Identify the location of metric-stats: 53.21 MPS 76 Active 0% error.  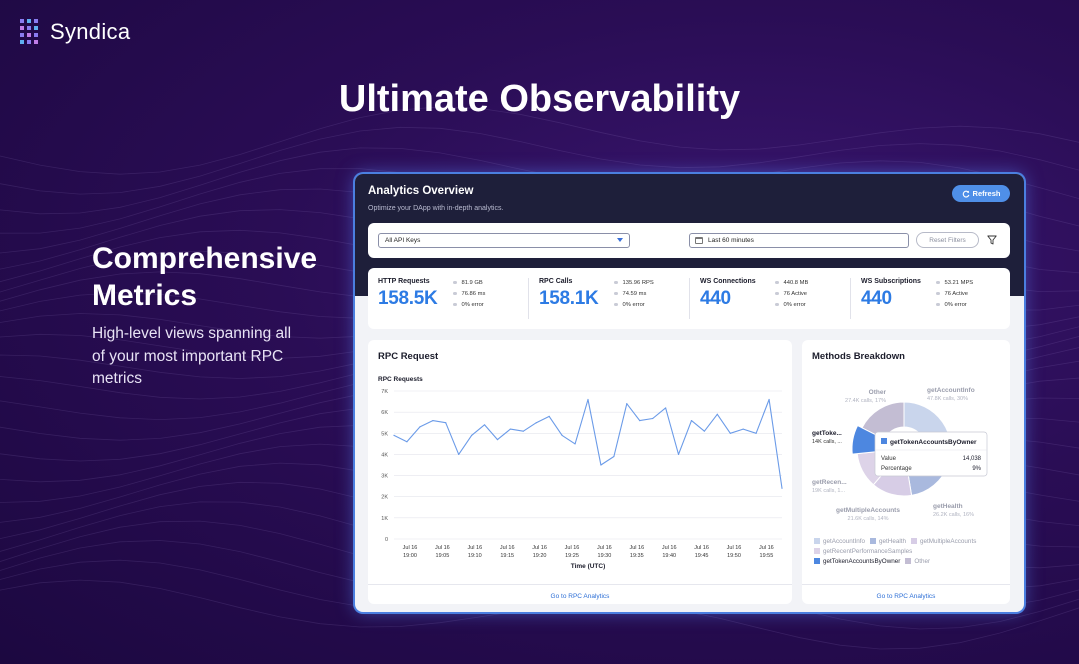
(955, 294).